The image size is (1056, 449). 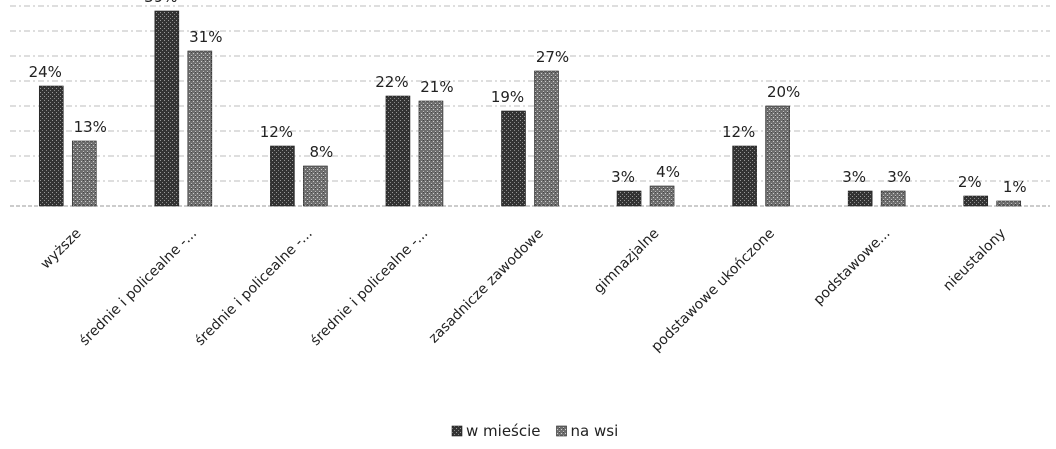 I want to click on legend-label-w-miescie: w mieście, so click(x=503, y=431).